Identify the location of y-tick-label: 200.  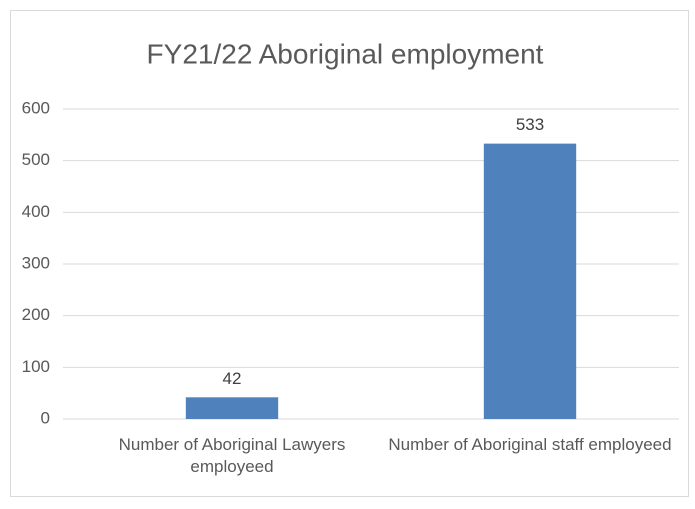
(36, 314).